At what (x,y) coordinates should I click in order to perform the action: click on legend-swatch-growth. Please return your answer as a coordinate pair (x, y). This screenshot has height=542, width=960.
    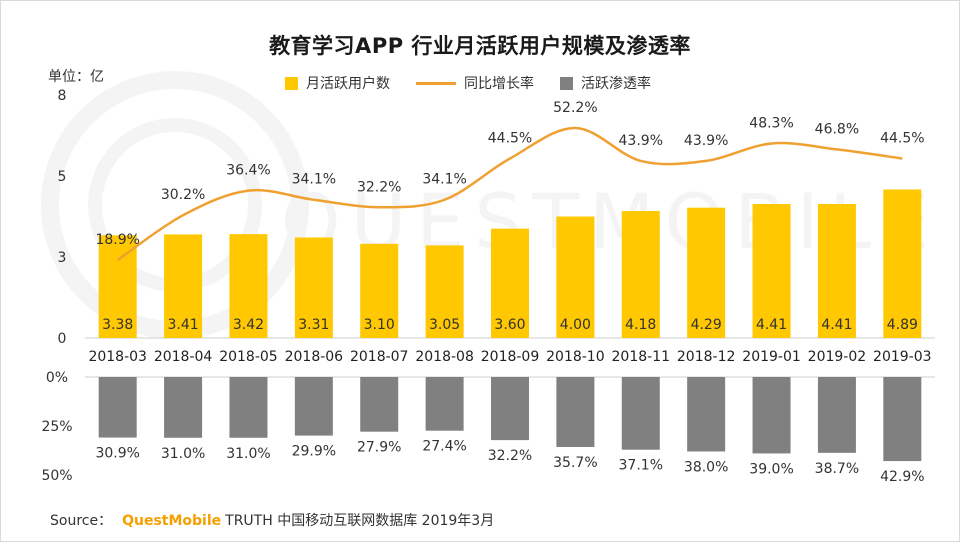
    Looking at the image, I should click on (436, 83).